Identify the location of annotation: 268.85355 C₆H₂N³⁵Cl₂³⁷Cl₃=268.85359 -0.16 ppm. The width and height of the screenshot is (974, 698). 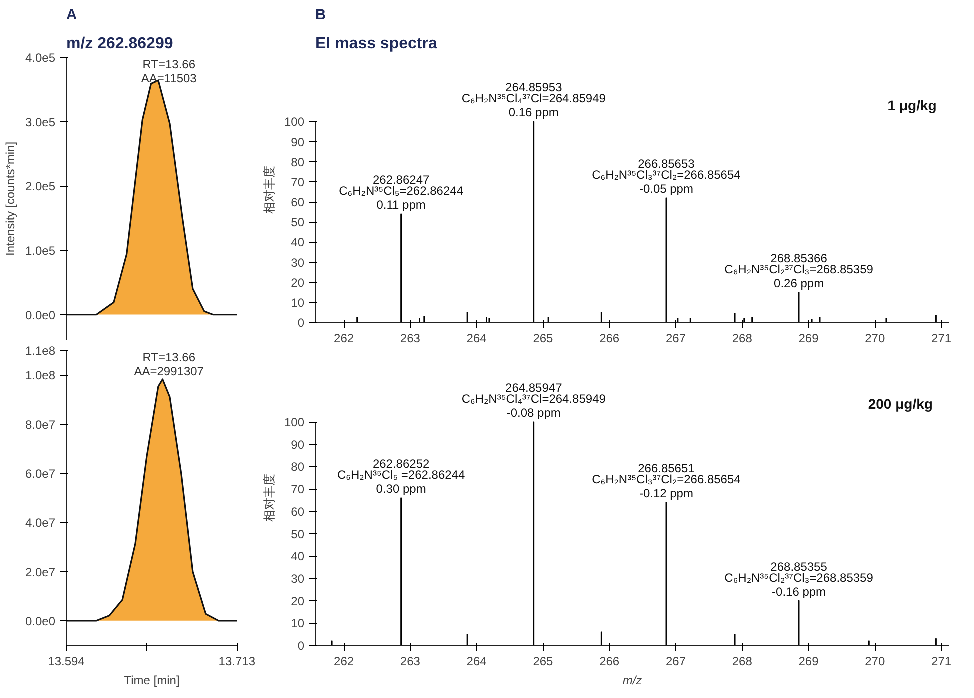
(799, 579).